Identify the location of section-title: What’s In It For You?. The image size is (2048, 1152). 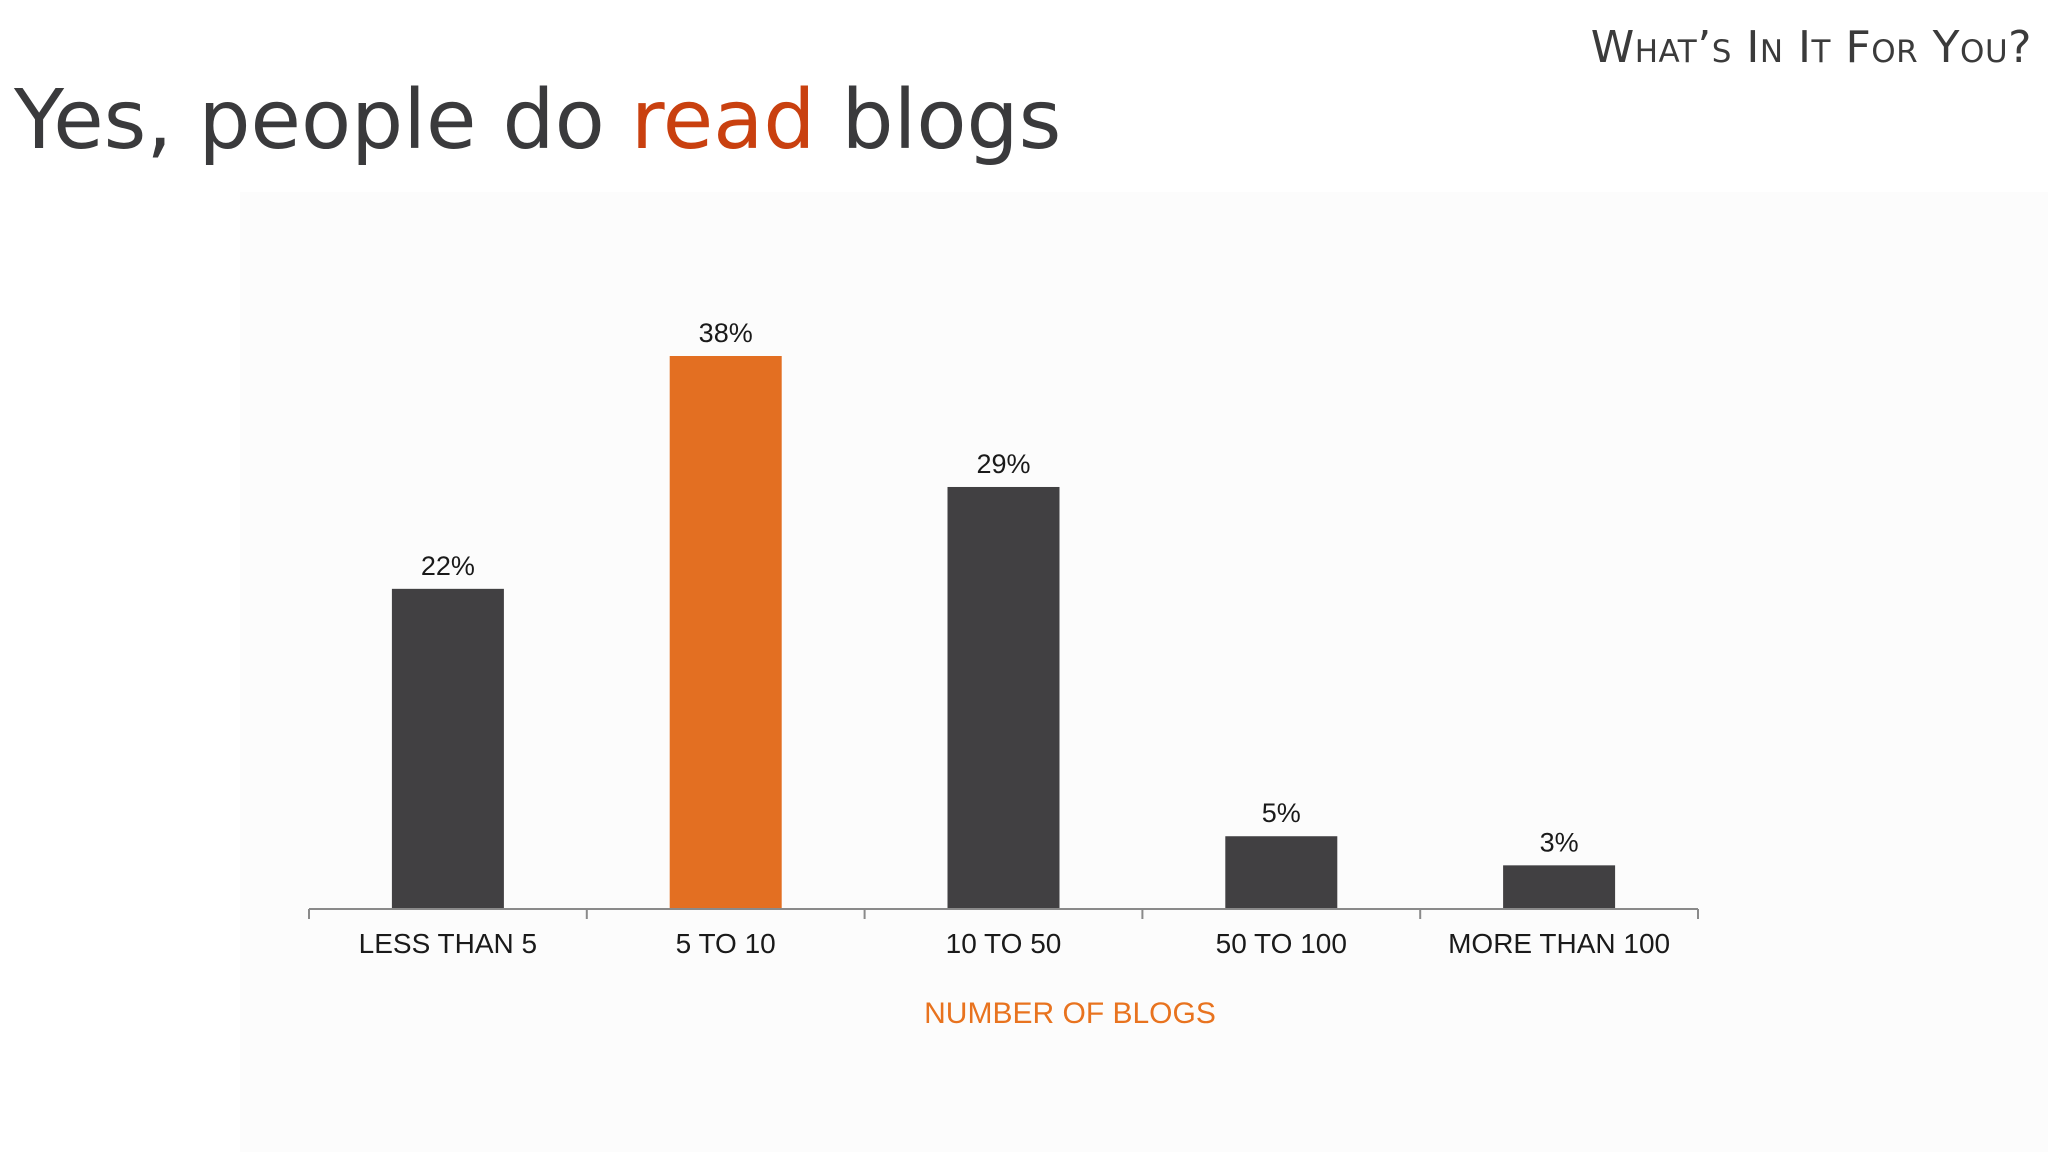
(1811, 47).